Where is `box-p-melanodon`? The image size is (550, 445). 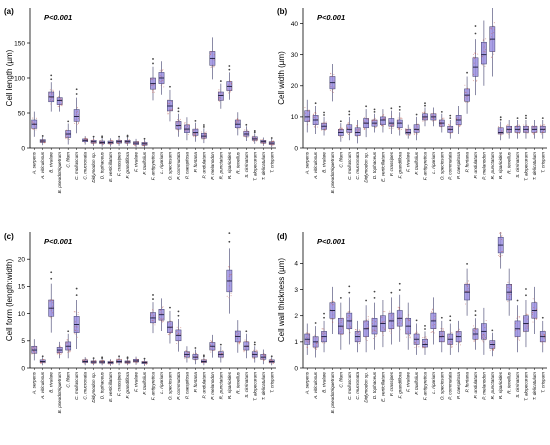
box-p-melanodon is located at coordinates (484, 53).